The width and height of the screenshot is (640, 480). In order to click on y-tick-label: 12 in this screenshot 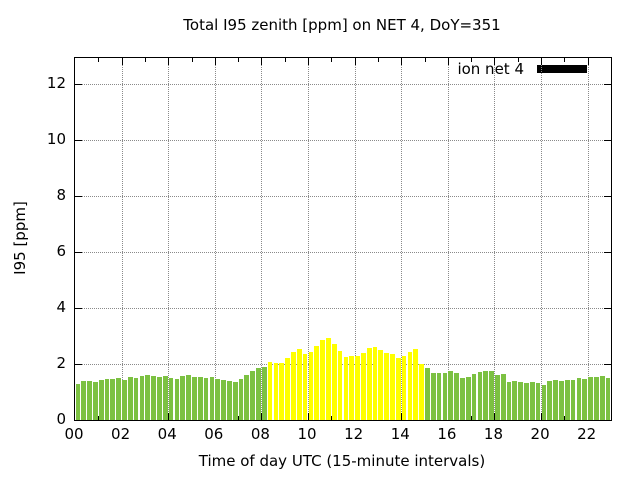, I will do `click(56, 83)`.